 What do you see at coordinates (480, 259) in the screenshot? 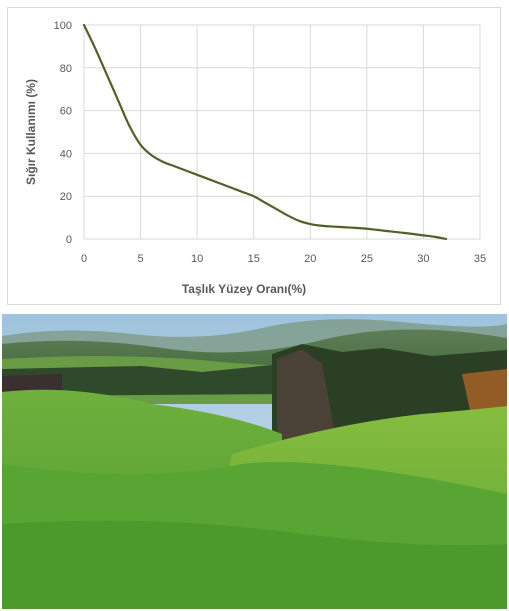
I see `x-tick-label: 35` at bounding box center [480, 259].